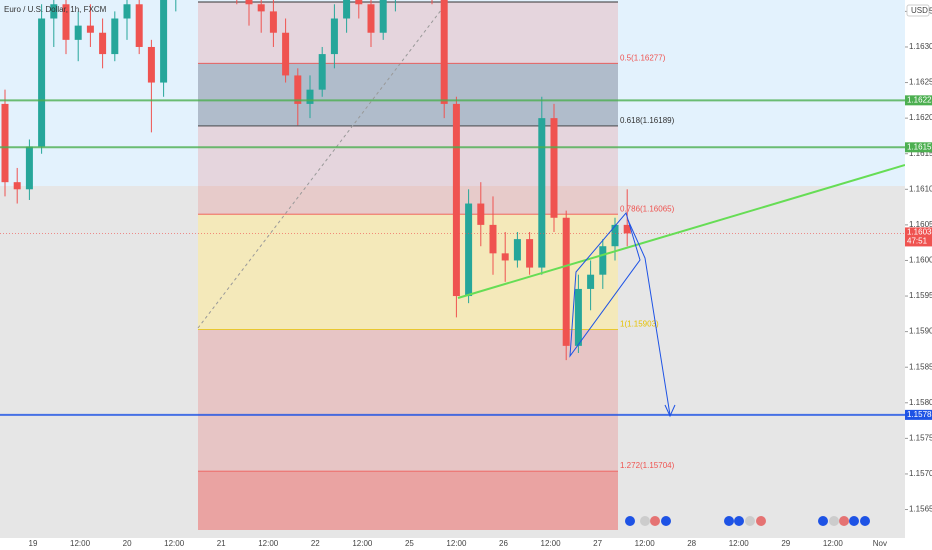 The height and width of the screenshot is (550, 932). Describe the element at coordinates (691, 543) in the screenshot. I see `x-tick-label: 28` at that location.